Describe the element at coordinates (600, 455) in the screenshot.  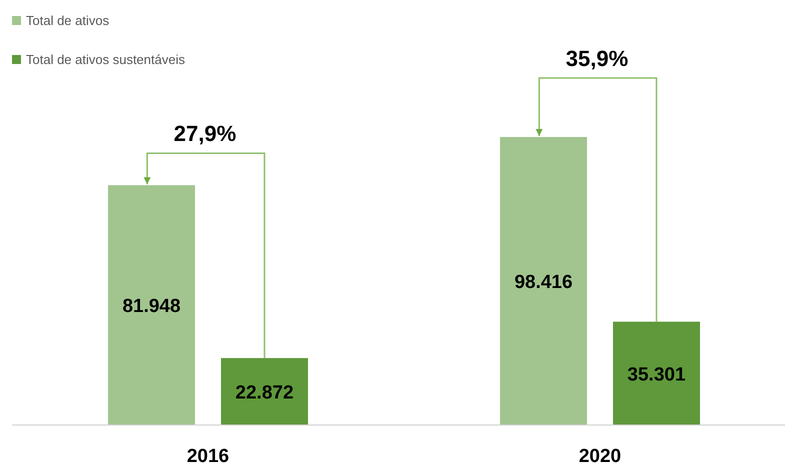
I see `x-tick-label: 2020` at that location.